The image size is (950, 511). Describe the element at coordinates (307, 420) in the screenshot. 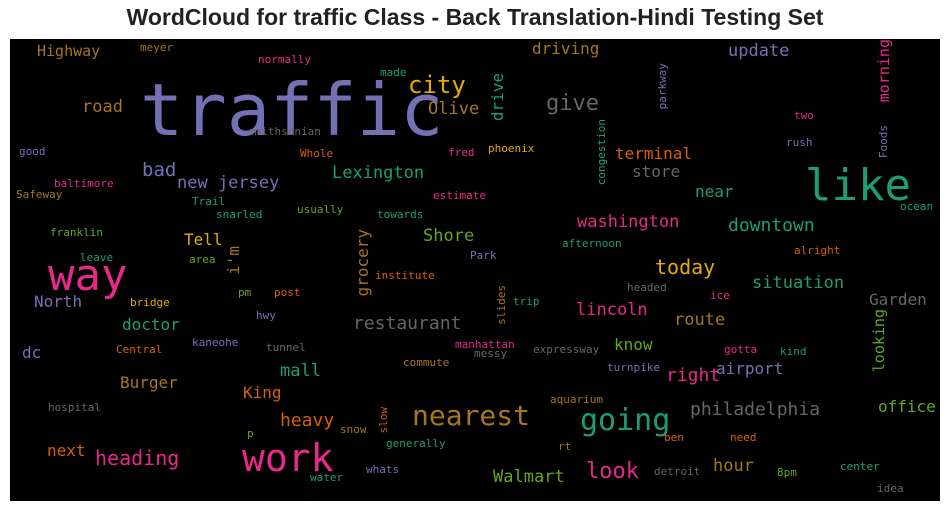

I see `word-heavy: heavy` at that location.